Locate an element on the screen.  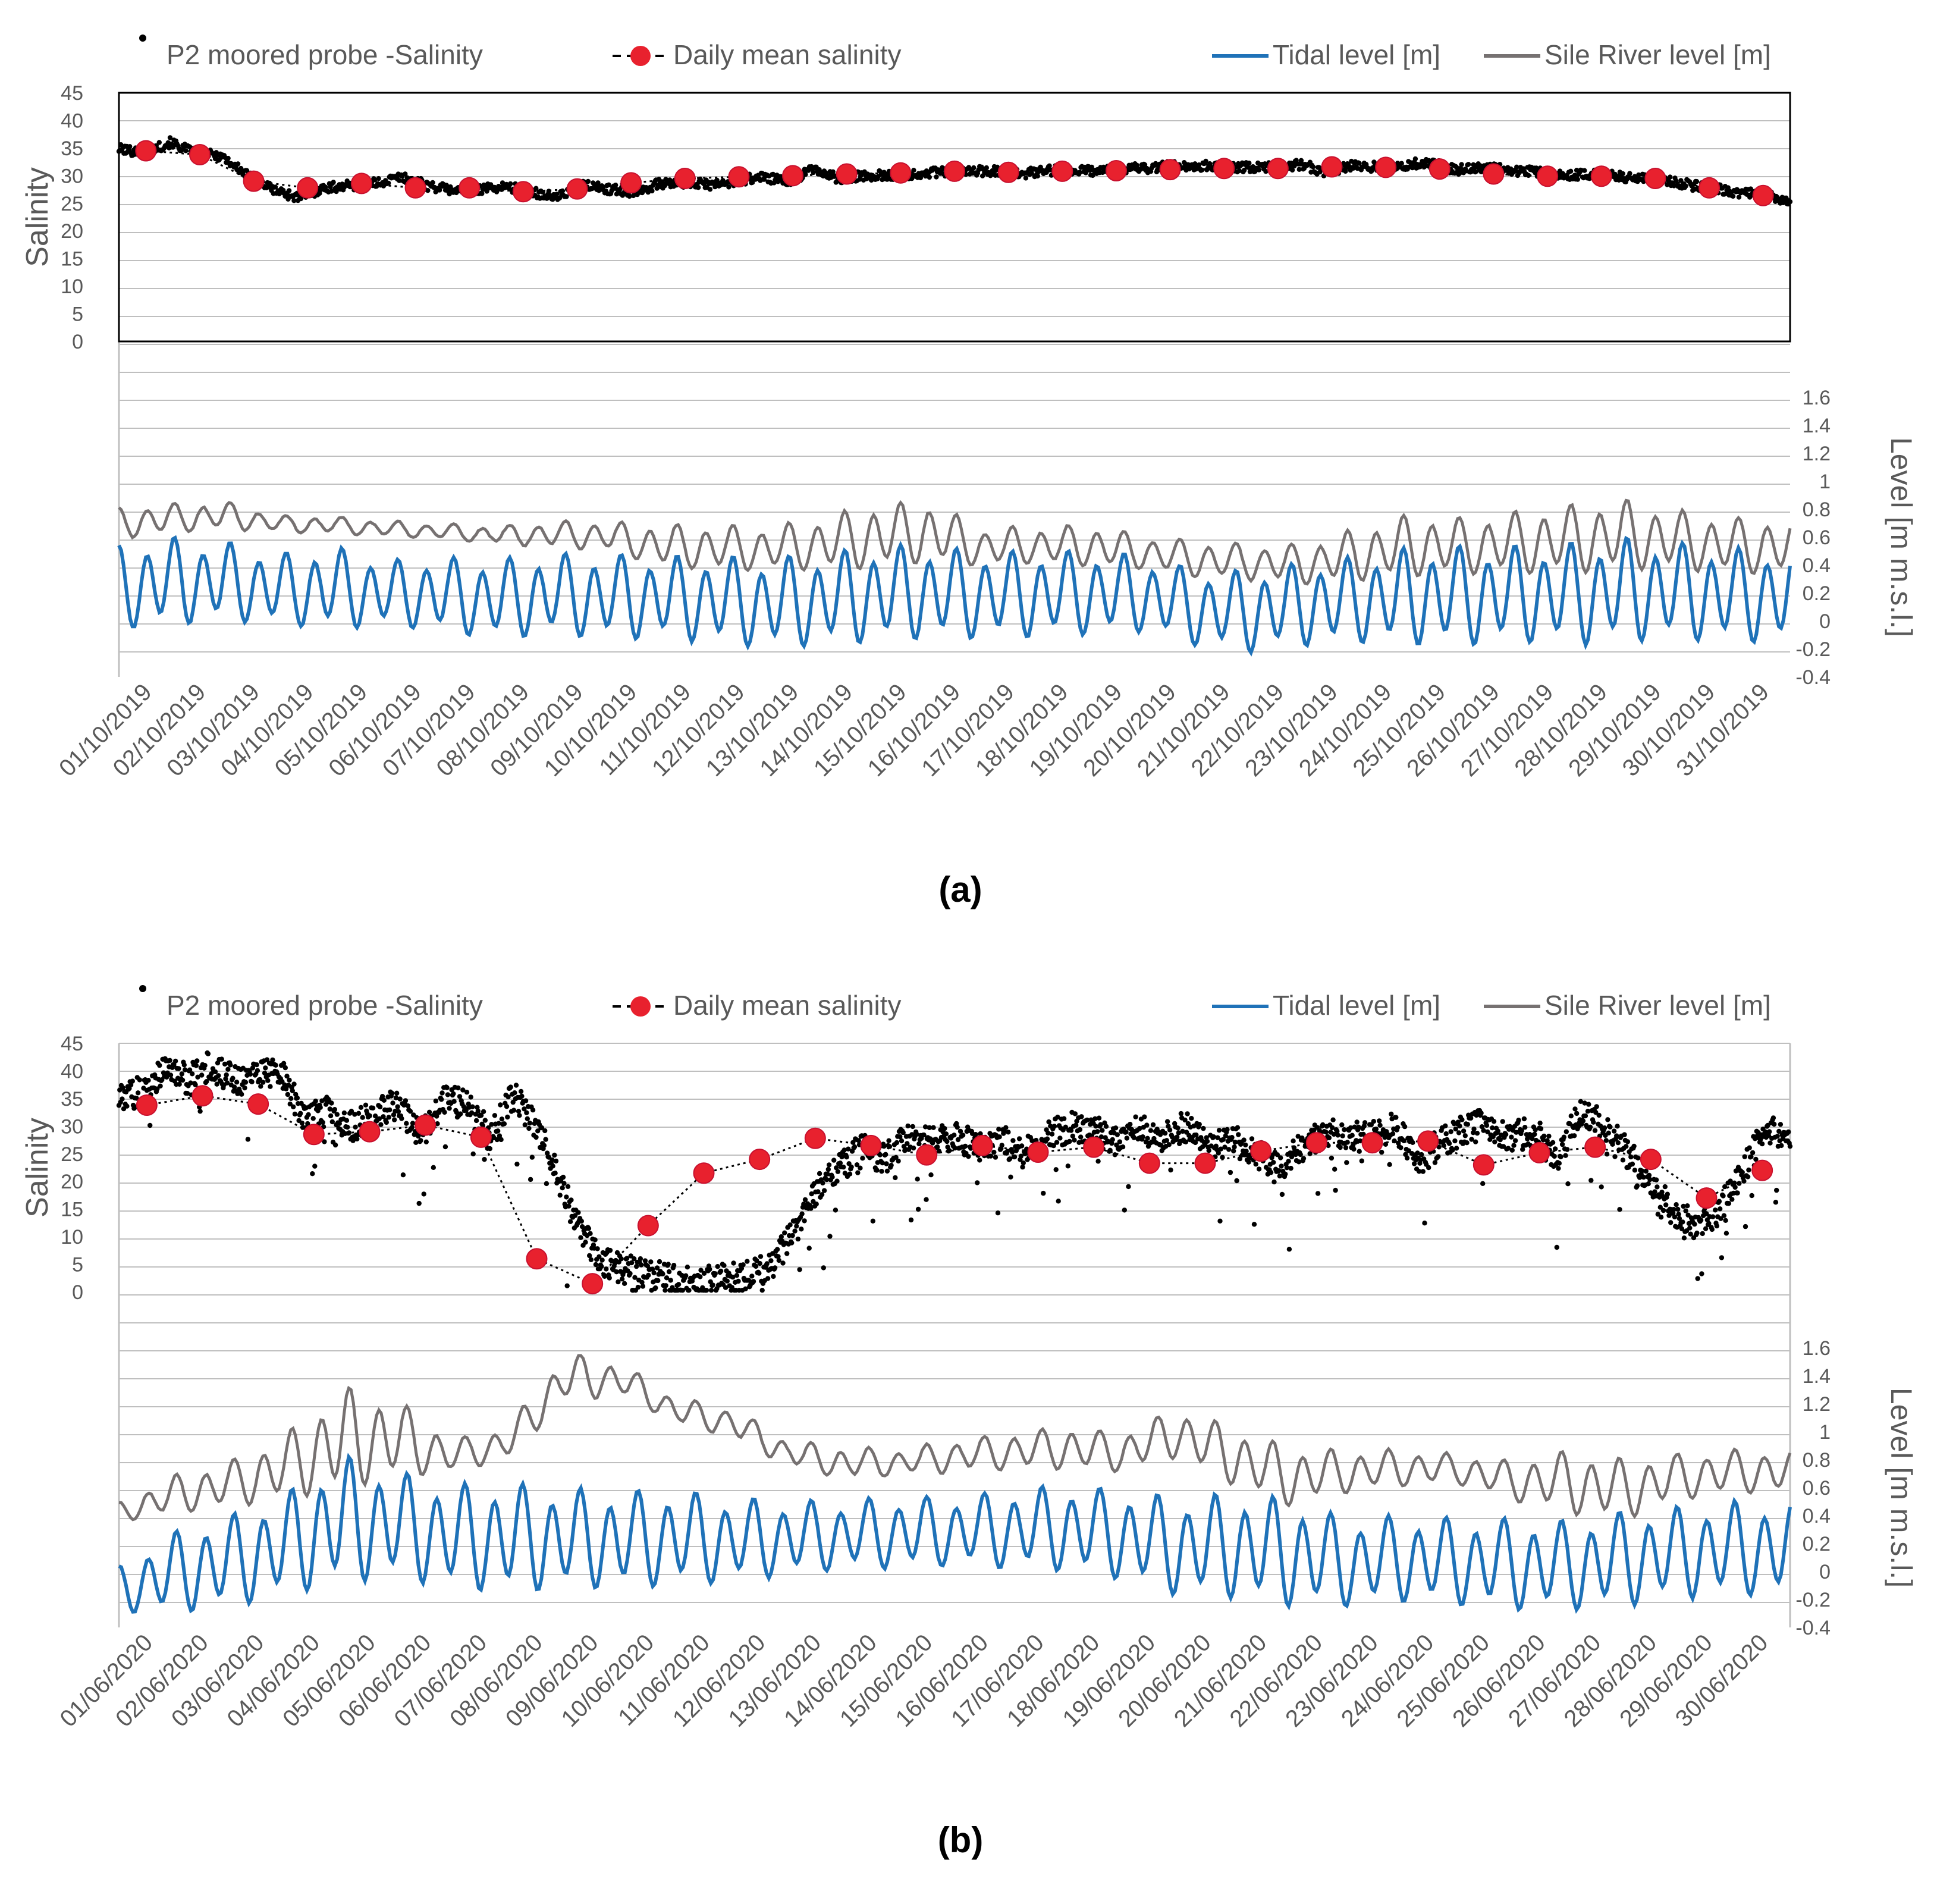
salinity-tick-label: 20 is located at coordinates (72, 1182).